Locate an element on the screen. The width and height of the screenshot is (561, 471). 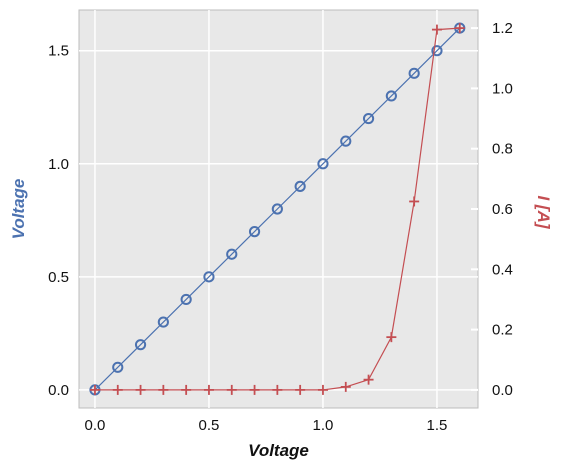
right-y-tick-label: 0.6 is located at coordinates (502, 209).